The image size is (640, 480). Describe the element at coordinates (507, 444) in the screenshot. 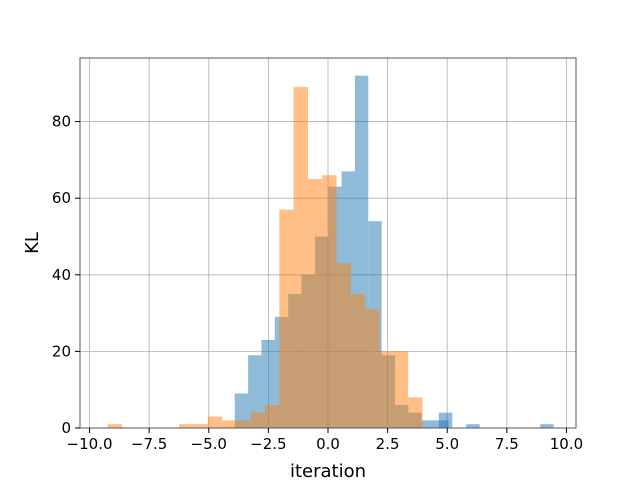

I see `x-tick-label: 7.5` at that location.